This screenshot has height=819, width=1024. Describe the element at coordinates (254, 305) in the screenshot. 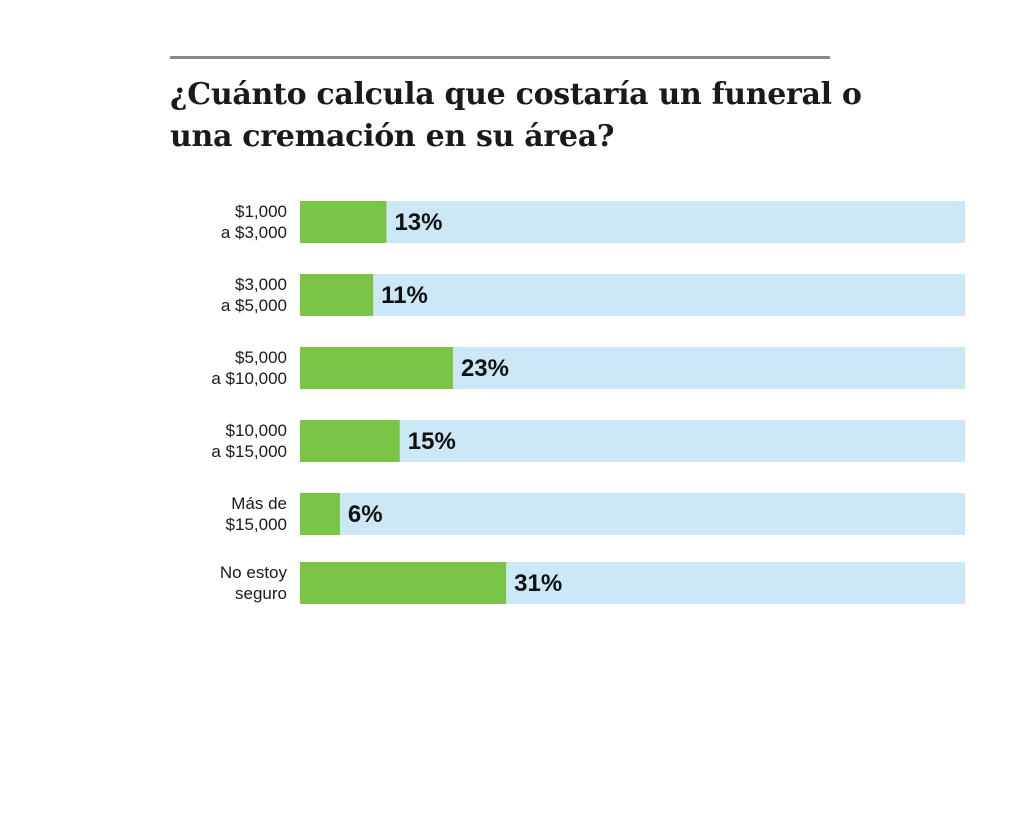

I see `category-label-1-line-1: a $5,000` at that location.